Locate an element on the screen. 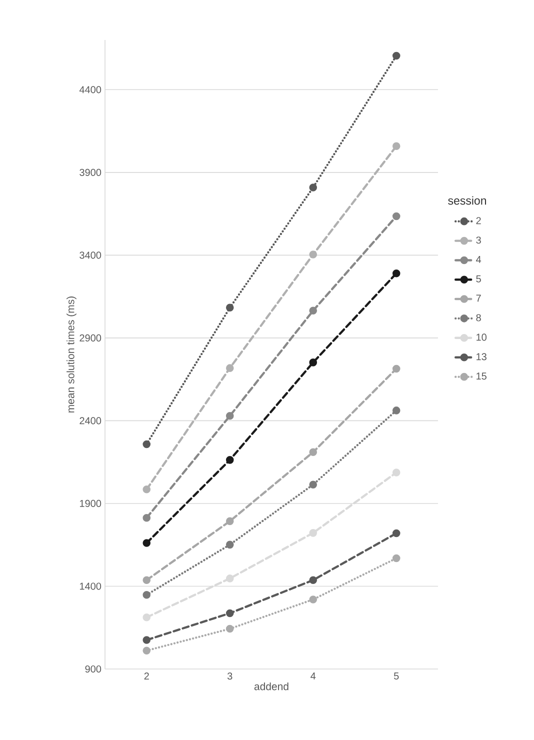 The height and width of the screenshot is (740, 534). legend-label: 4 is located at coordinates (479, 259).